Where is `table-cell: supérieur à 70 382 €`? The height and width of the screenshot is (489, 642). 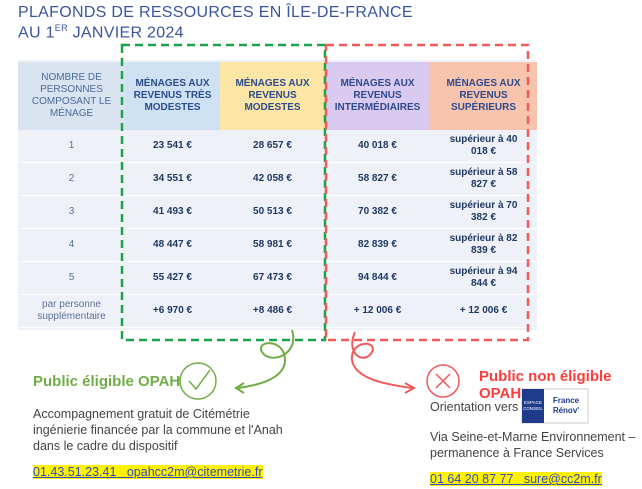
table-cell: supérieur à 70 382 € is located at coordinates (483, 212).